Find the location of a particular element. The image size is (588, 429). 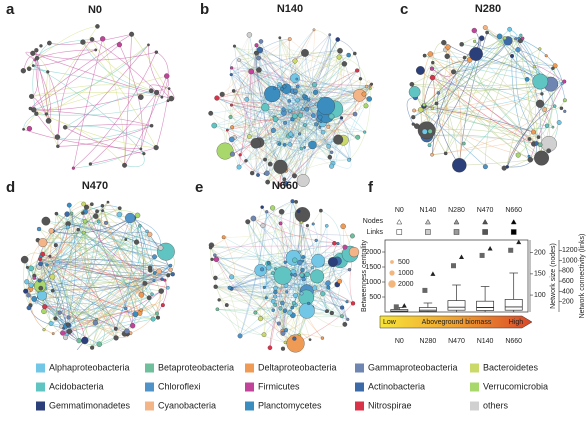

size-legend-marker is located at coordinates (392, 284).